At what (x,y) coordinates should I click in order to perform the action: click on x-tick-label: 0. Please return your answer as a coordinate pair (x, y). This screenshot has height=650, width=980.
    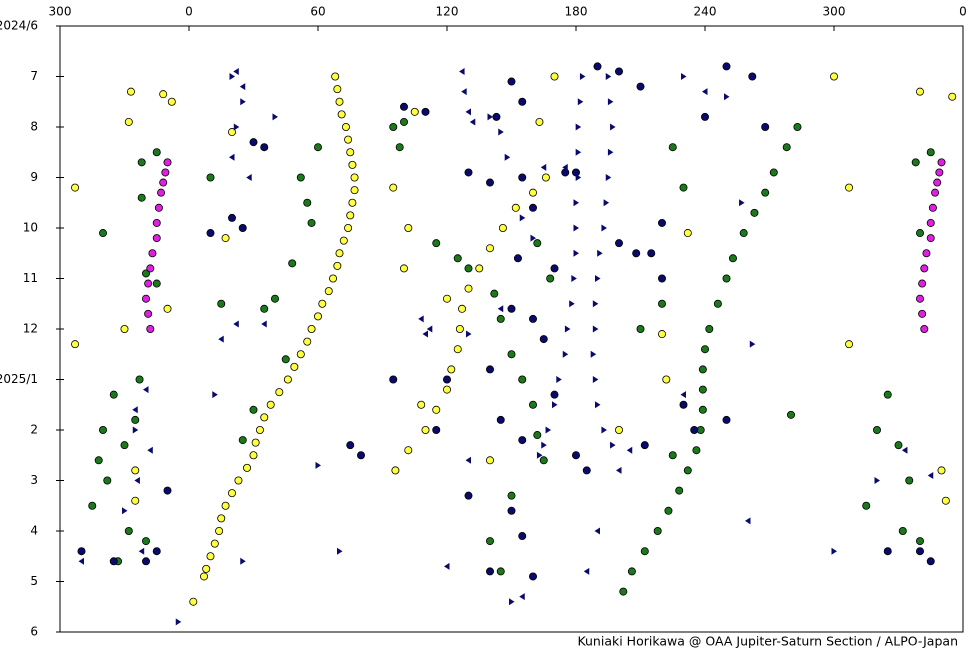
    Looking at the image, I should click on (963, 12).